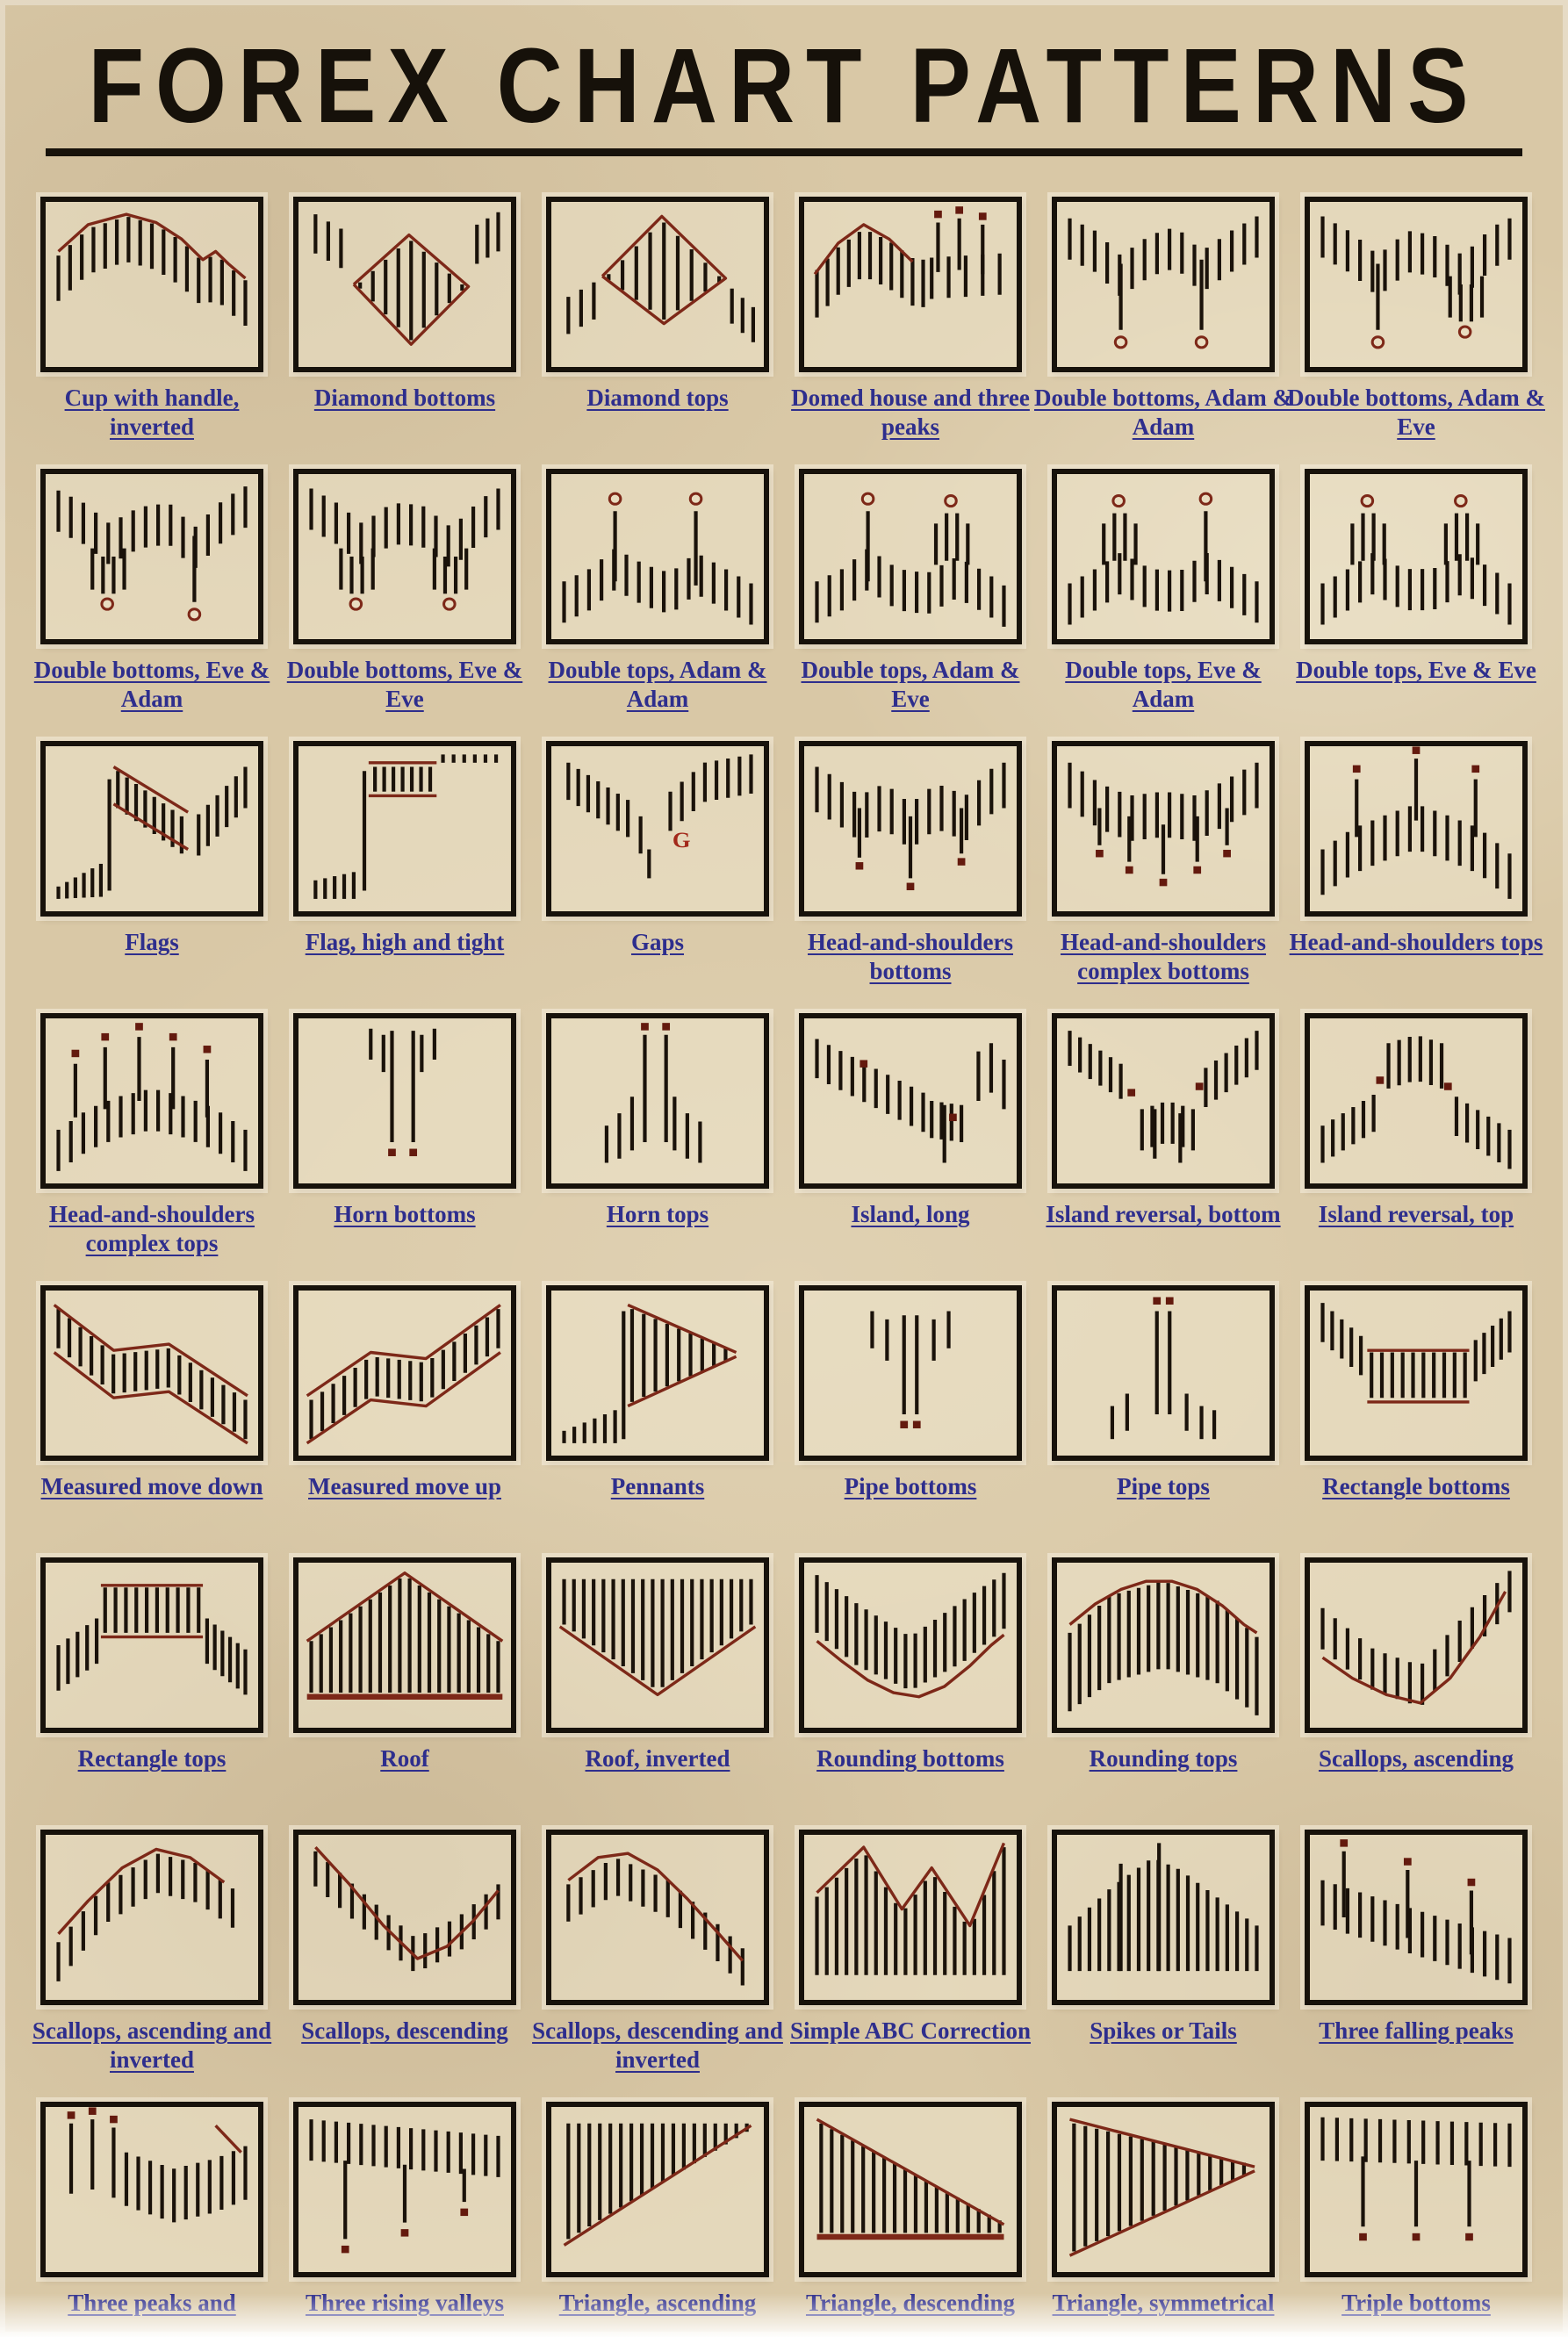 The width and height of the screenshot is (1568, 2337). Describe the element at coordinates (1163, 2031) in the screenshot. I see `pattern-label: Spikes or Tails` at that location.